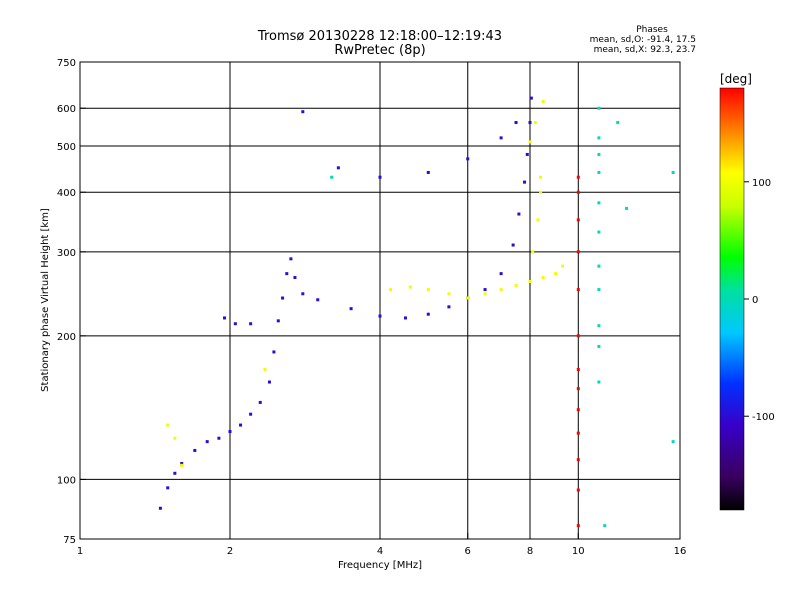 The image size is (800, 600). Describe the element at coordinates (732, 299) in the screenshot. I see `colorbar` at that location.